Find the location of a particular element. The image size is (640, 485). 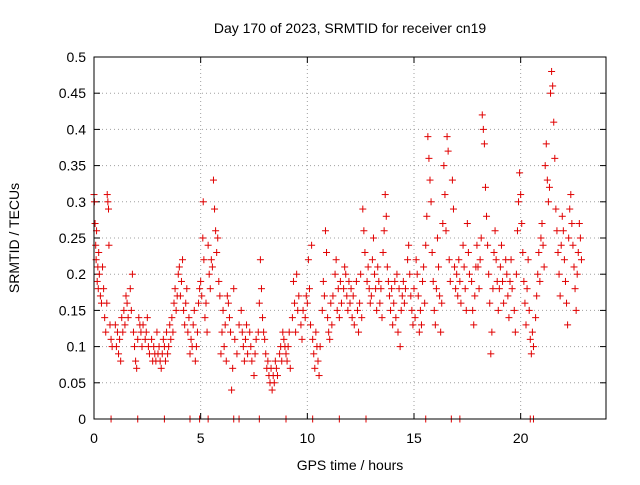

y-axis-label: SRMTID / TECUs is located at coordinates (14, 238).